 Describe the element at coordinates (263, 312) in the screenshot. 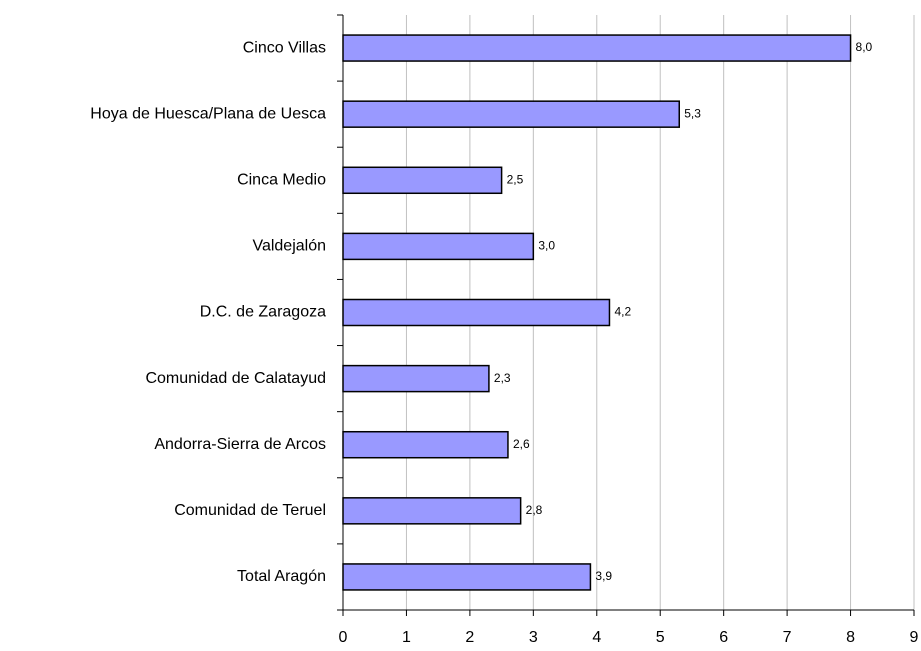

I see `category-label: D.C. de Zaragoza` at that location.